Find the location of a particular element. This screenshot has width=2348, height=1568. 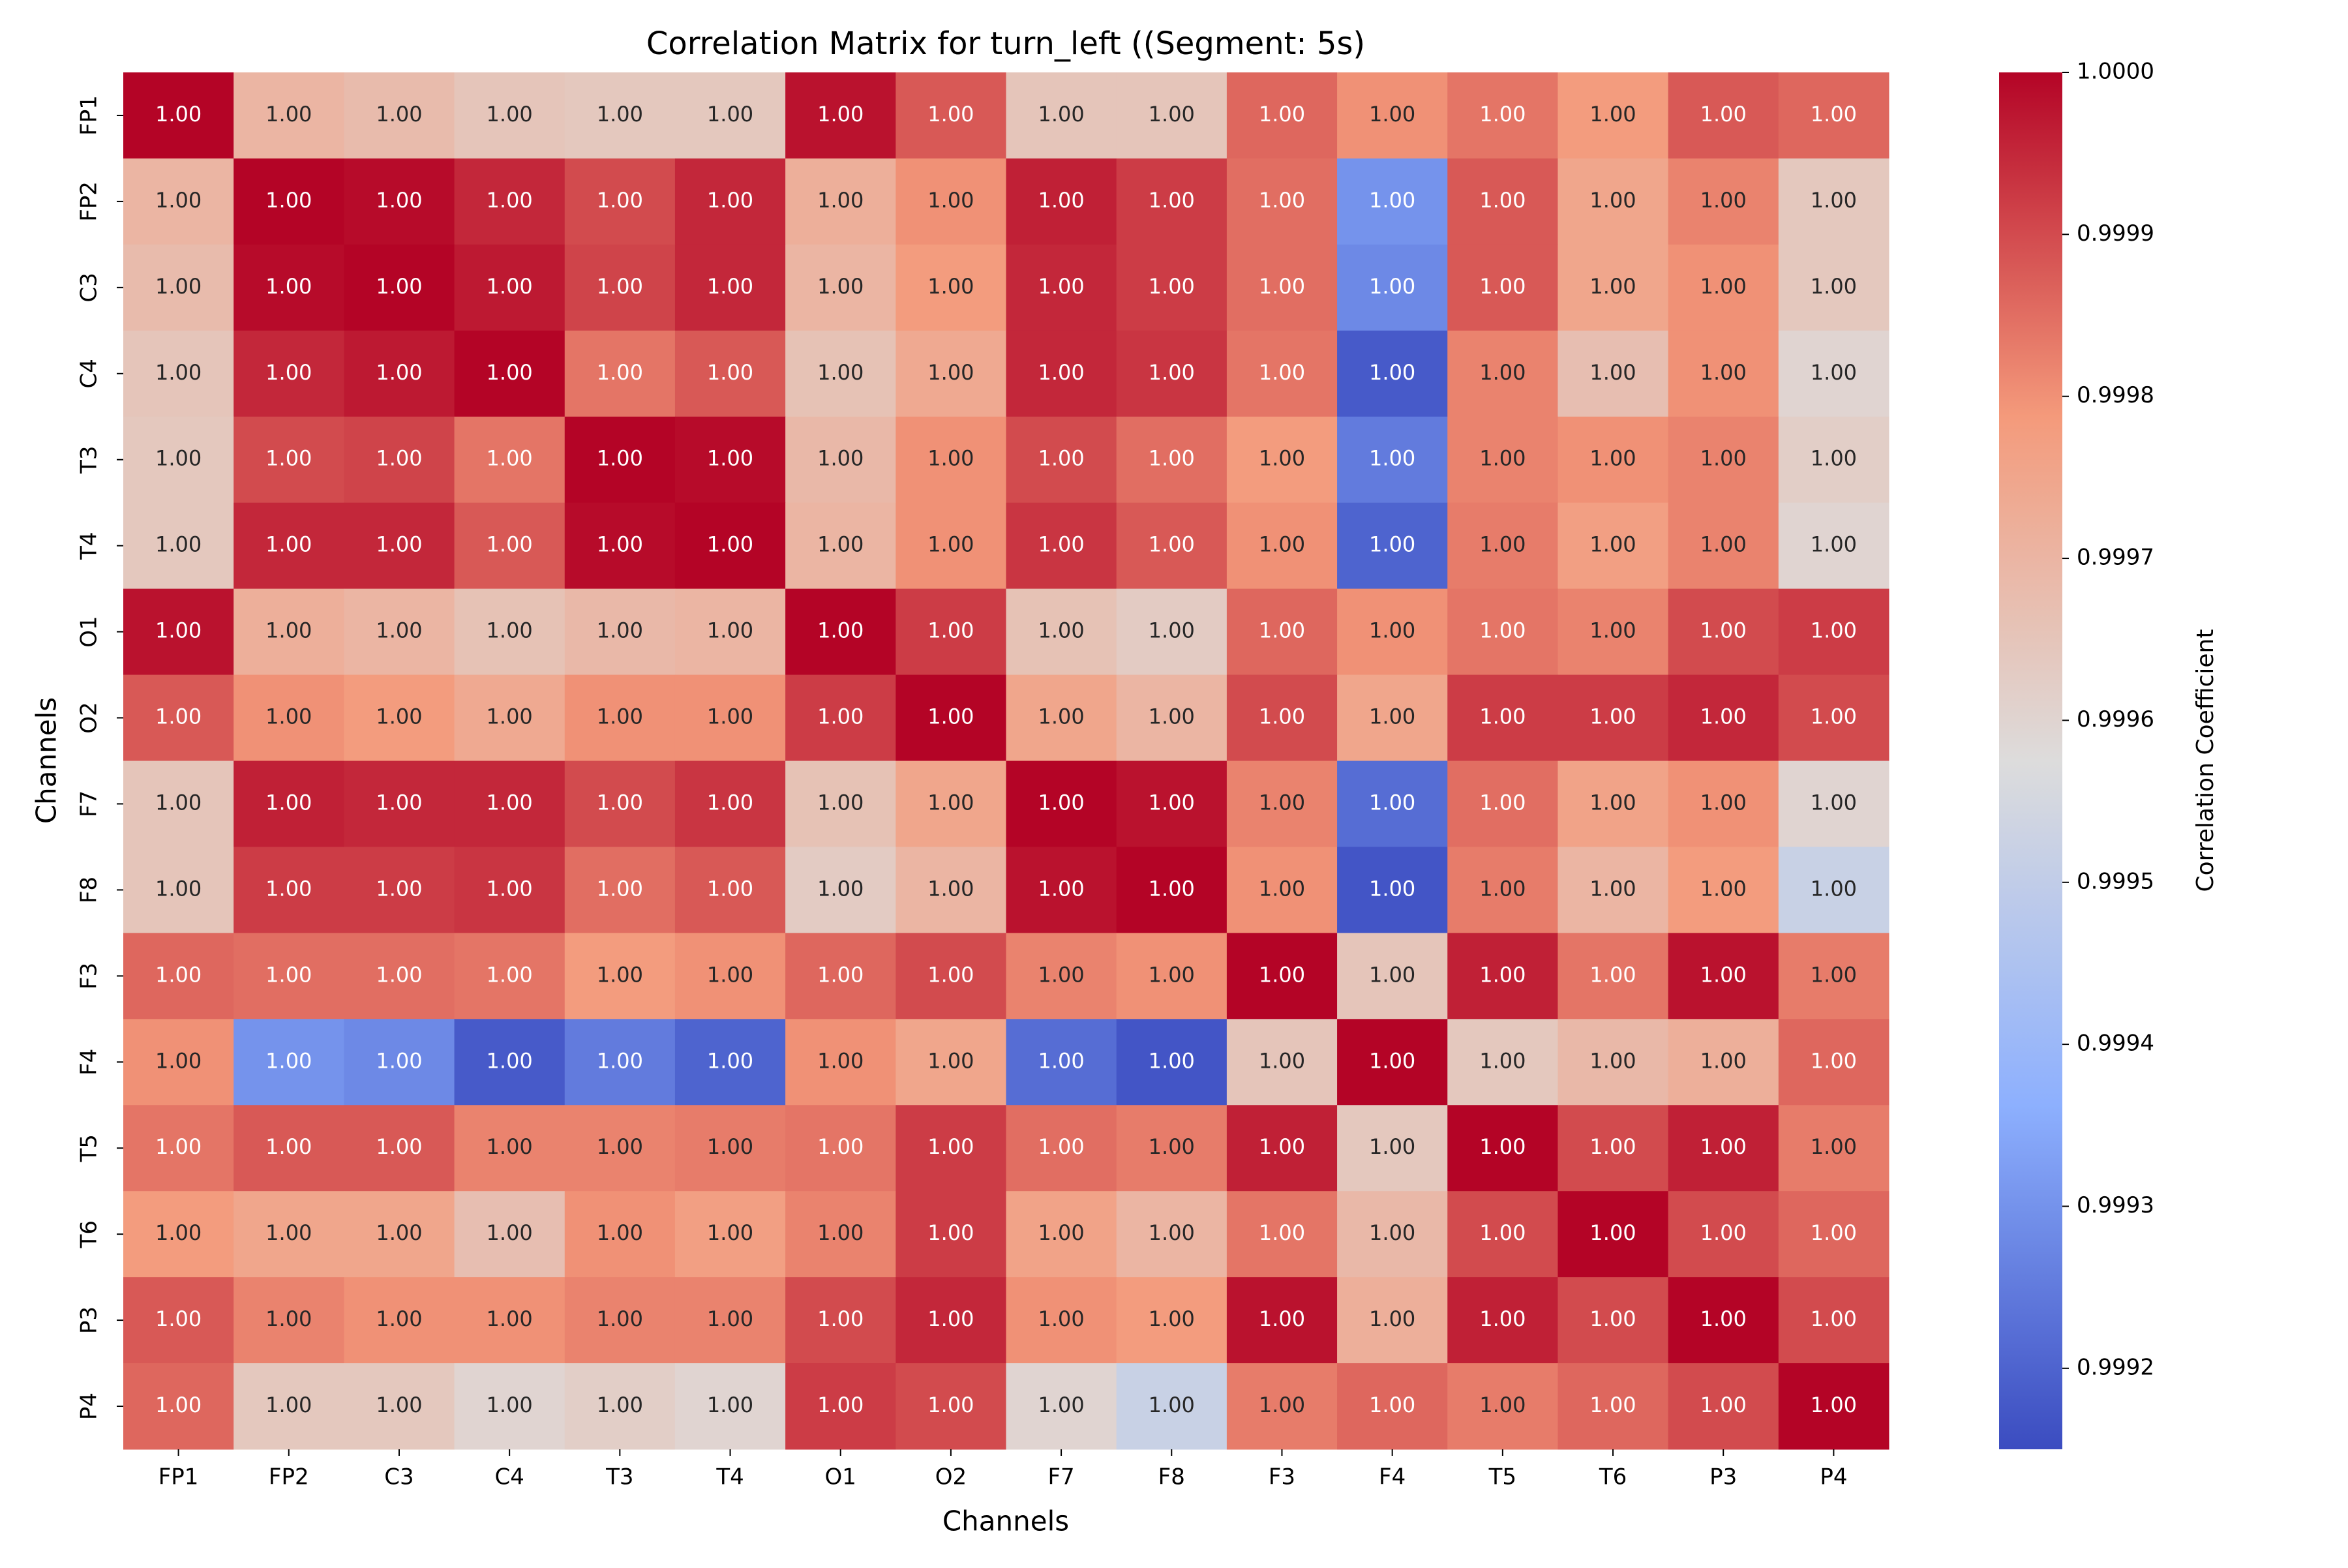

colorbar-tick-label: 0.9998 is located at coordinates (2116, 395).